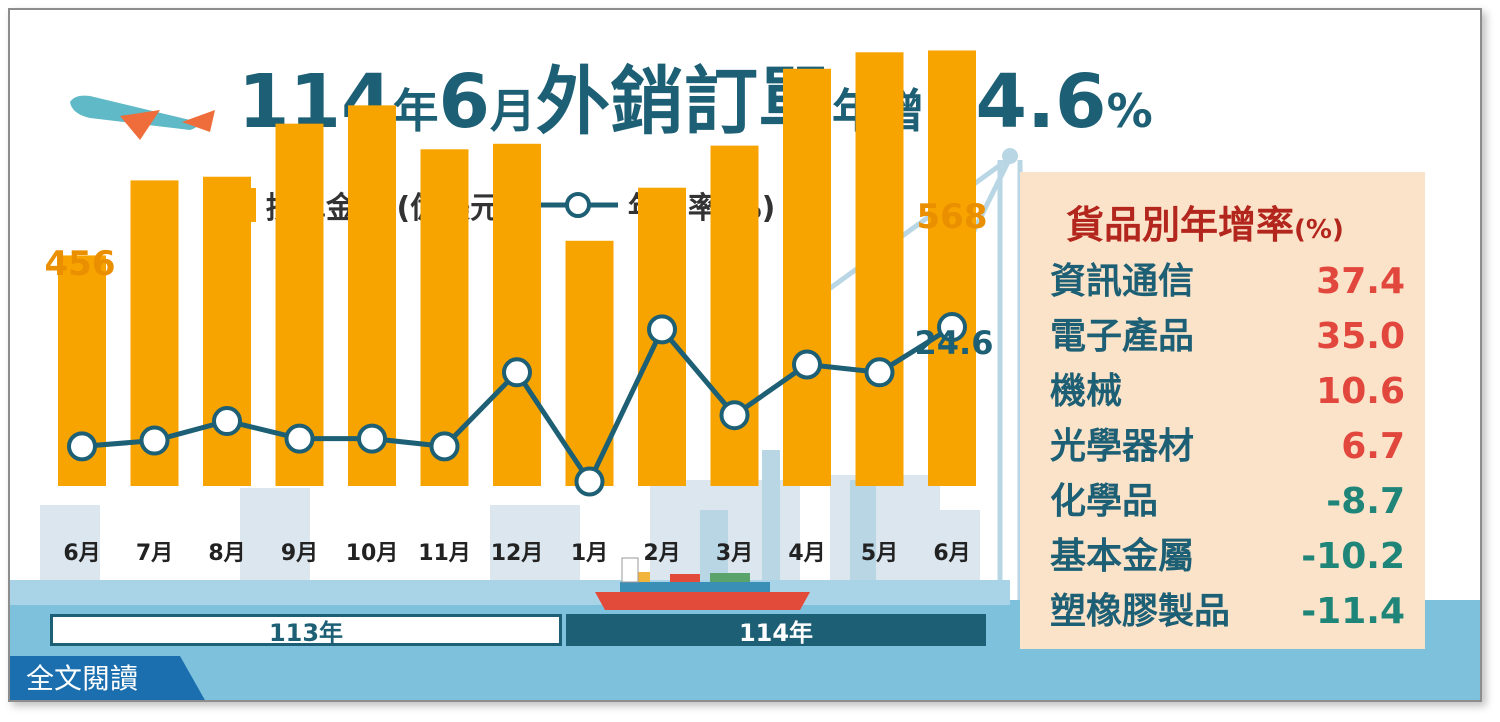  What do you see at coordinates (1140, 611) in the screenshot?
I see `category-name: 塑橡膠製品` at bounding box center [1140, 611].